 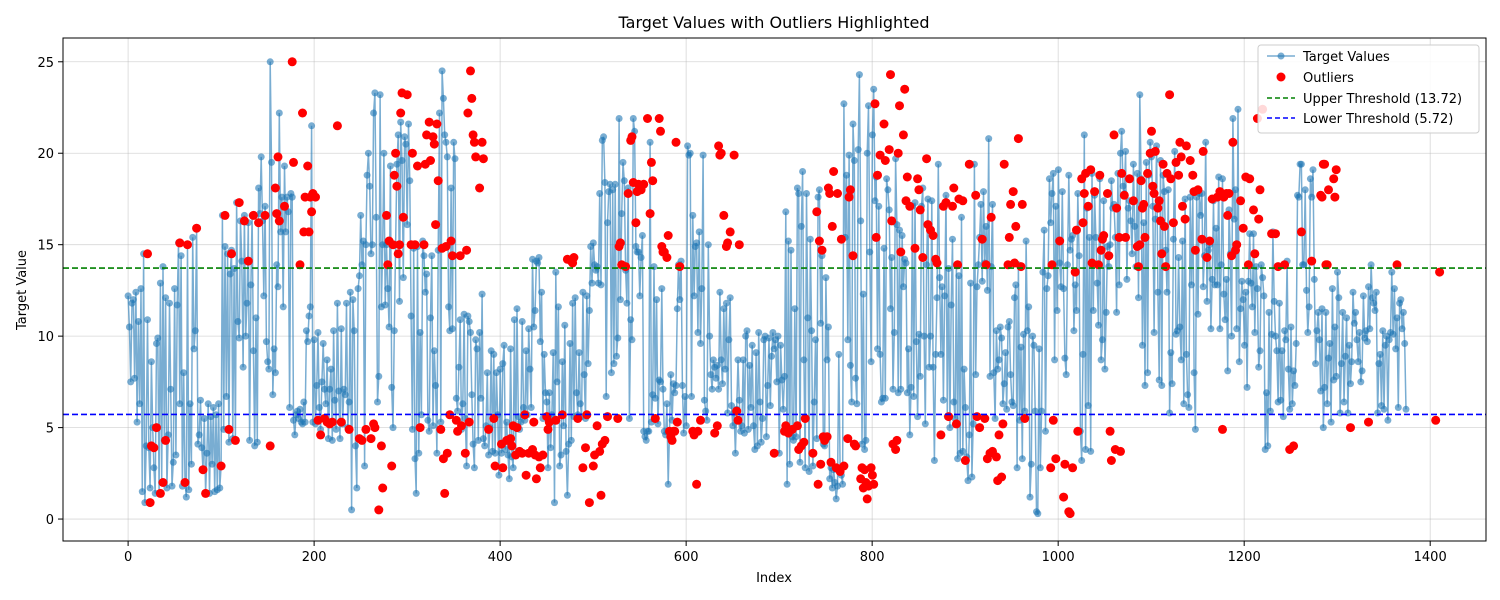 What do you see at coordinates (872, 557) in the screenshot?
I see `x-tick-label: 800` at bounding box center [872, 557].